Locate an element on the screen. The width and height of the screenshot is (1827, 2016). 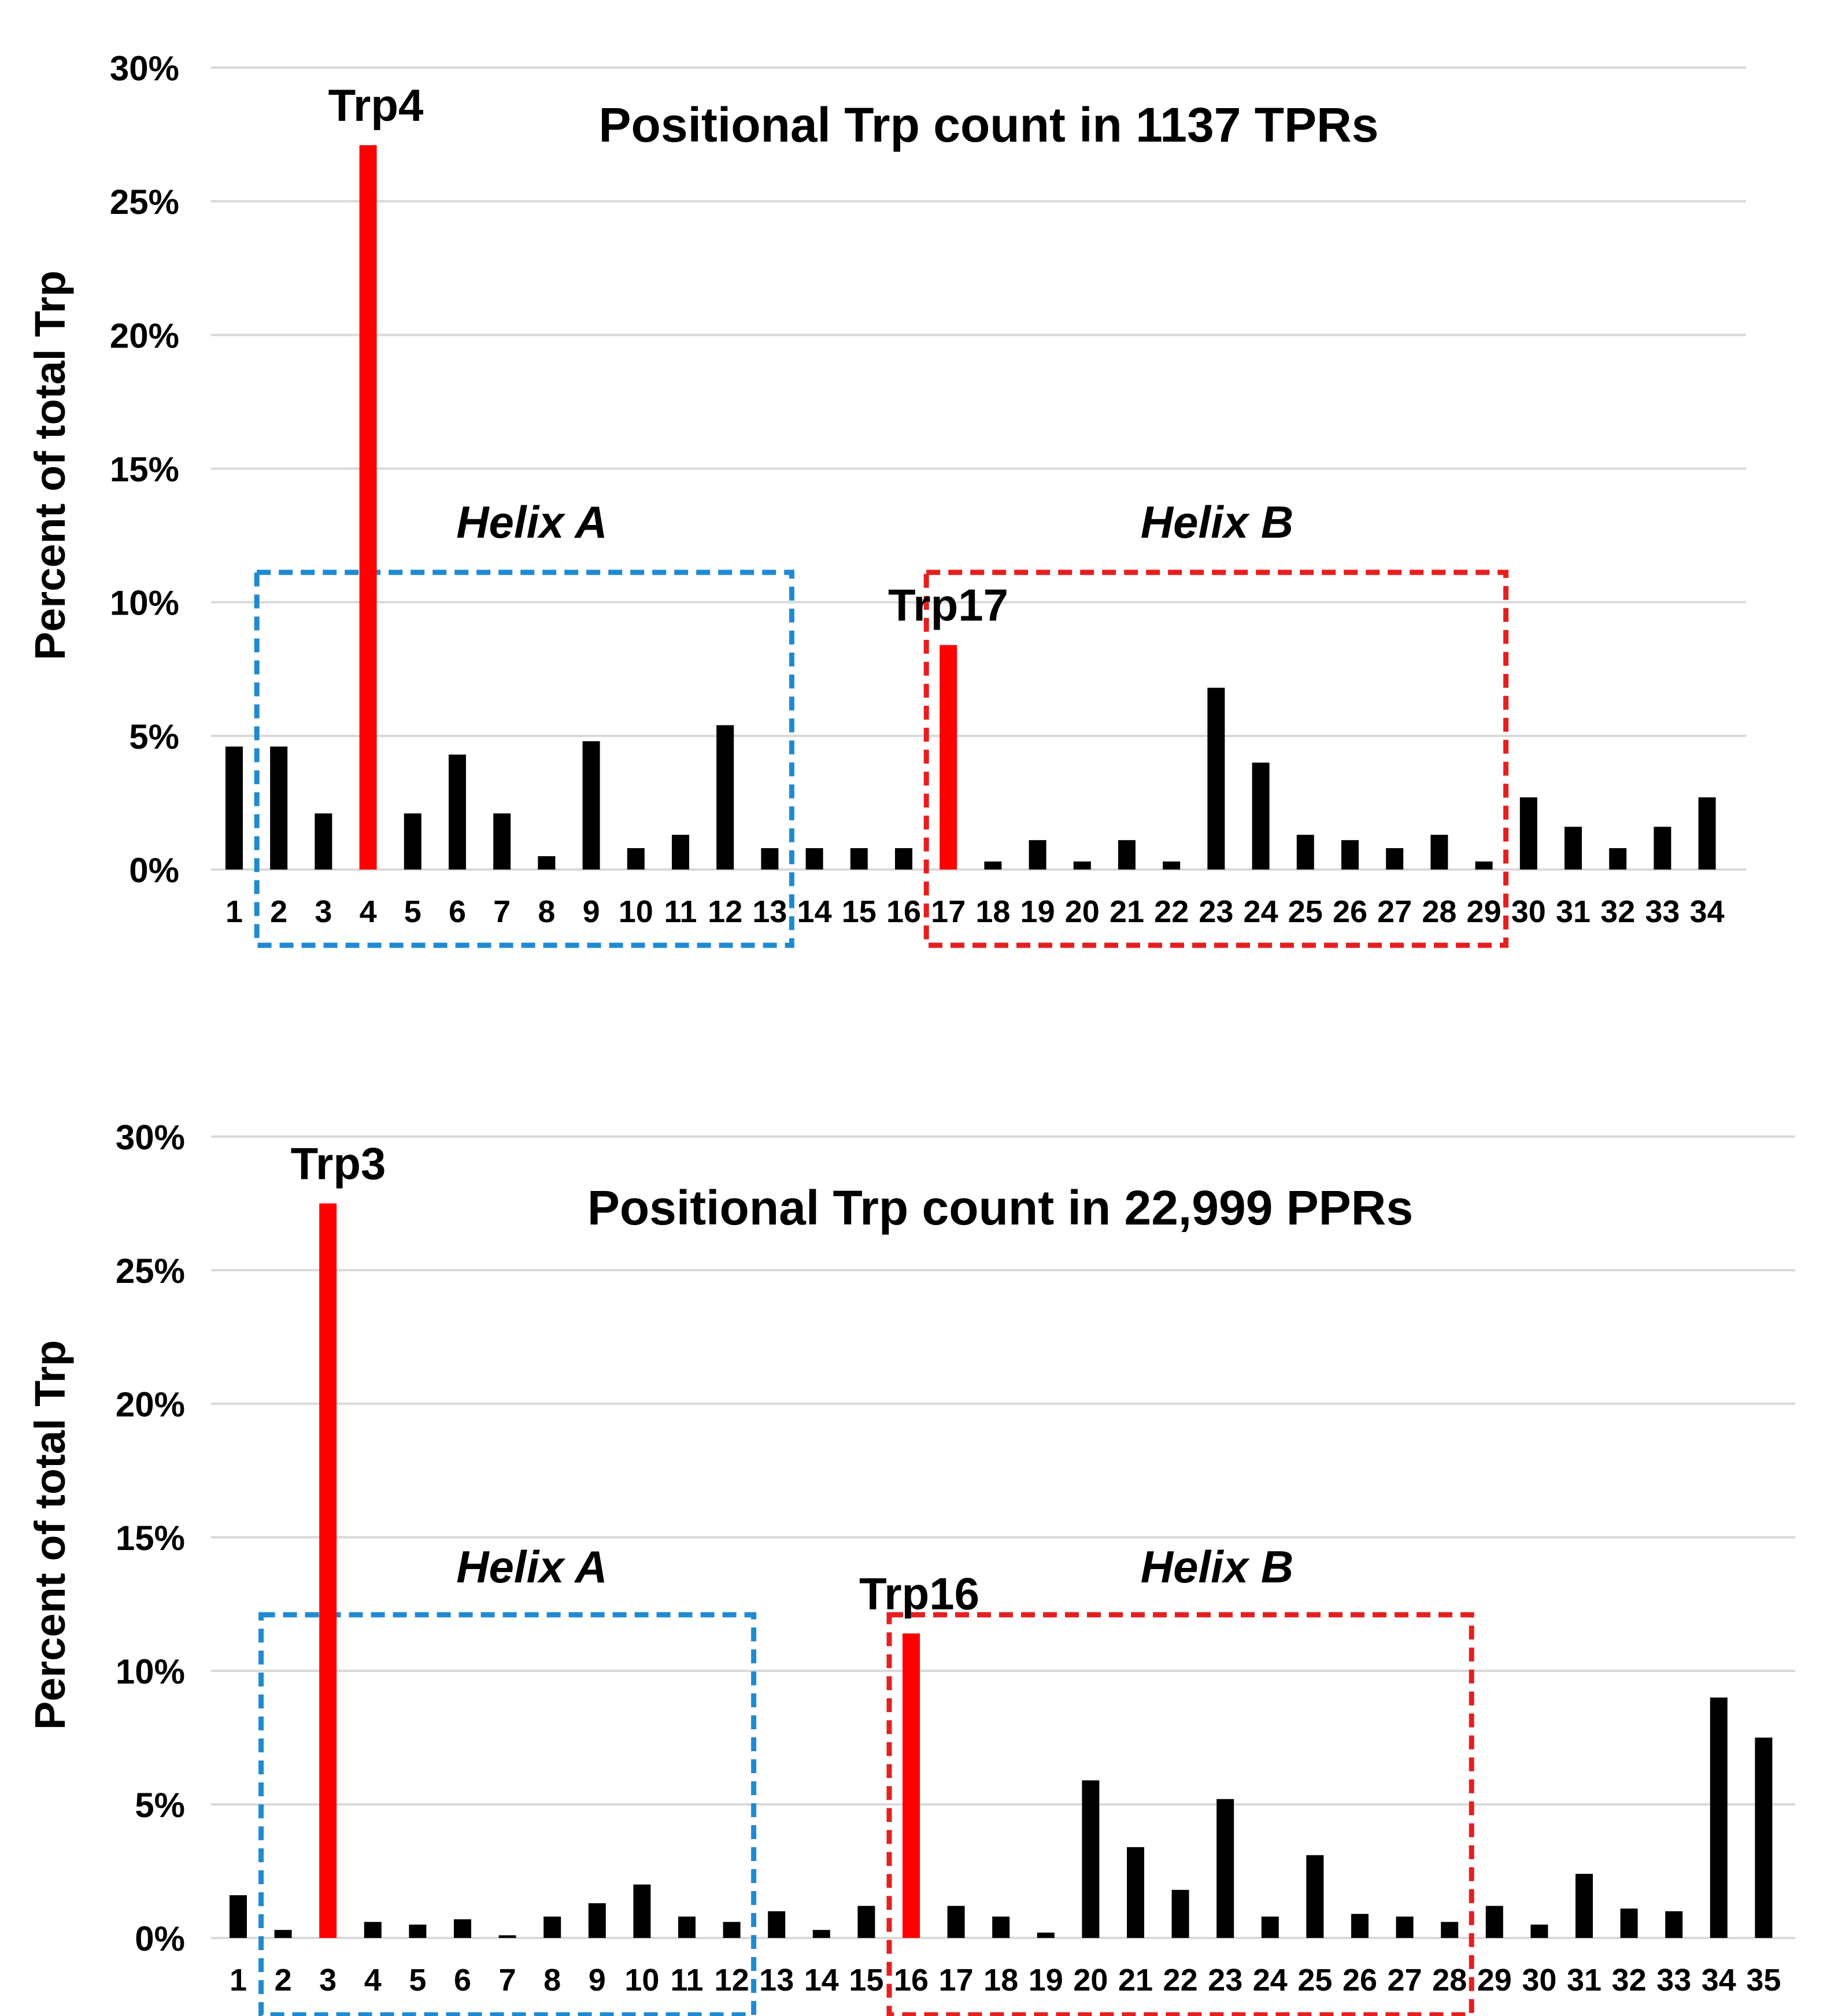
ppr-x-tick-label-19: 19 is located at coordinates (1046, 1980).